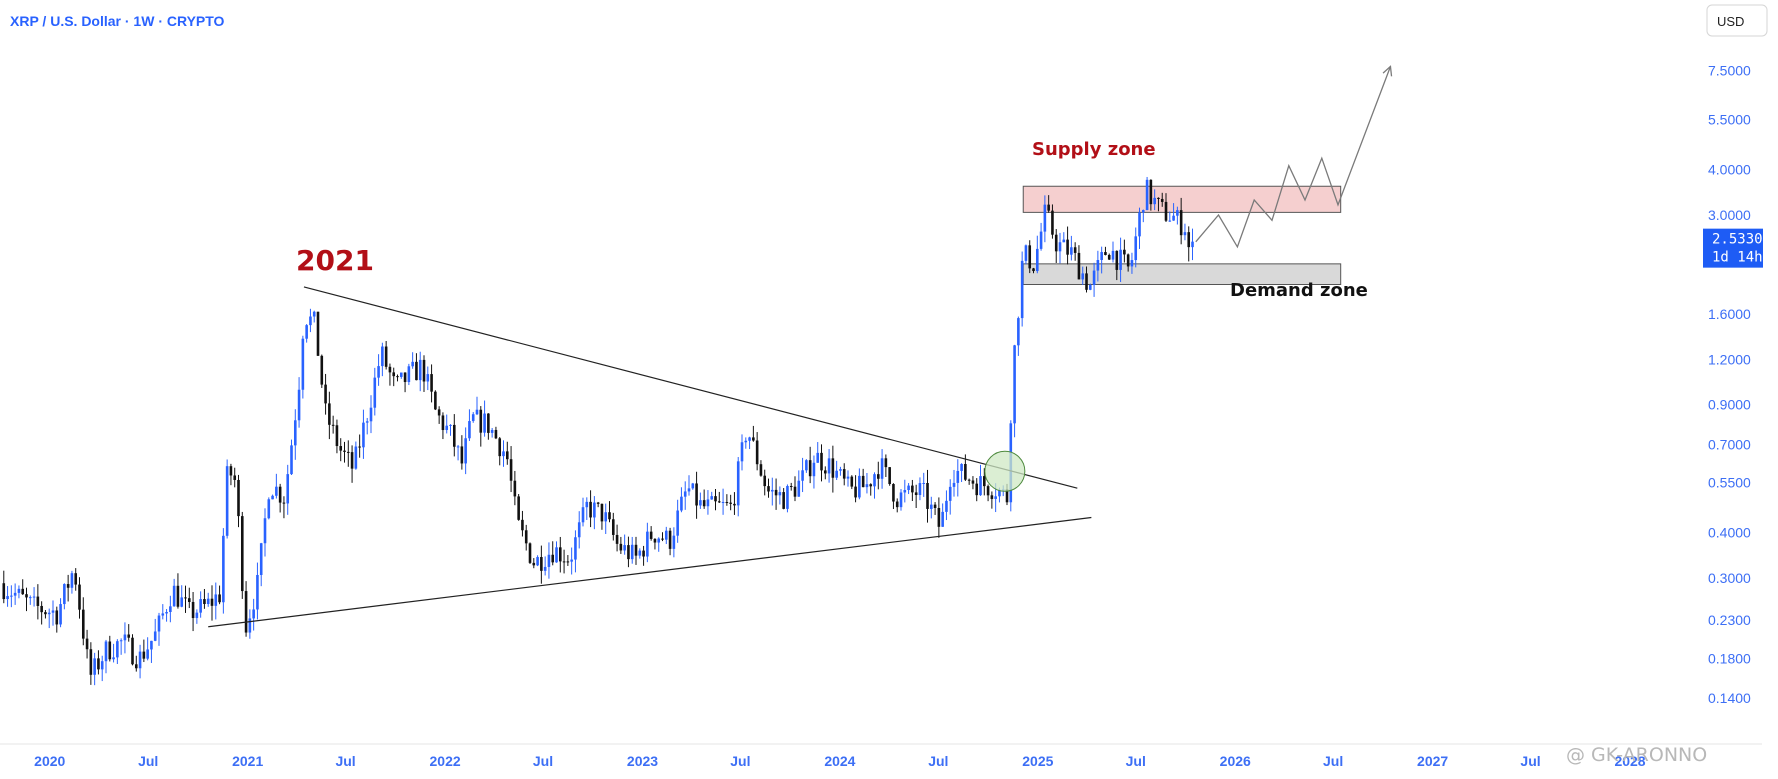  Describe the element at coordinates (690, 387) in the screenshot. I see `upper-trendline` at that location.